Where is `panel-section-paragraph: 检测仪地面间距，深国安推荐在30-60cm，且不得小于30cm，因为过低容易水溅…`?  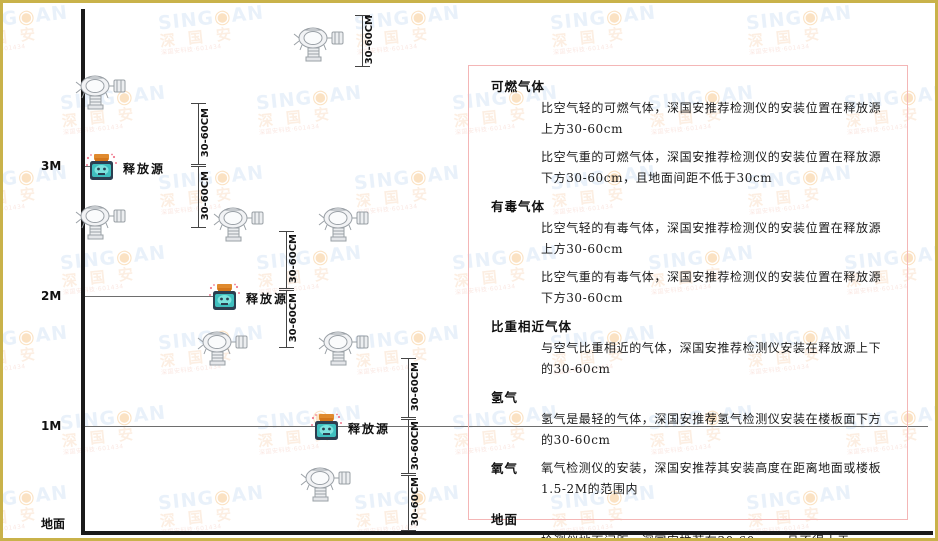
panel-section-paragraph: 检测仪地面间距，深国安推荐在30-60cm，且不得小于30cm，因为过低容易水溅… is located at coordinates (695, 537).